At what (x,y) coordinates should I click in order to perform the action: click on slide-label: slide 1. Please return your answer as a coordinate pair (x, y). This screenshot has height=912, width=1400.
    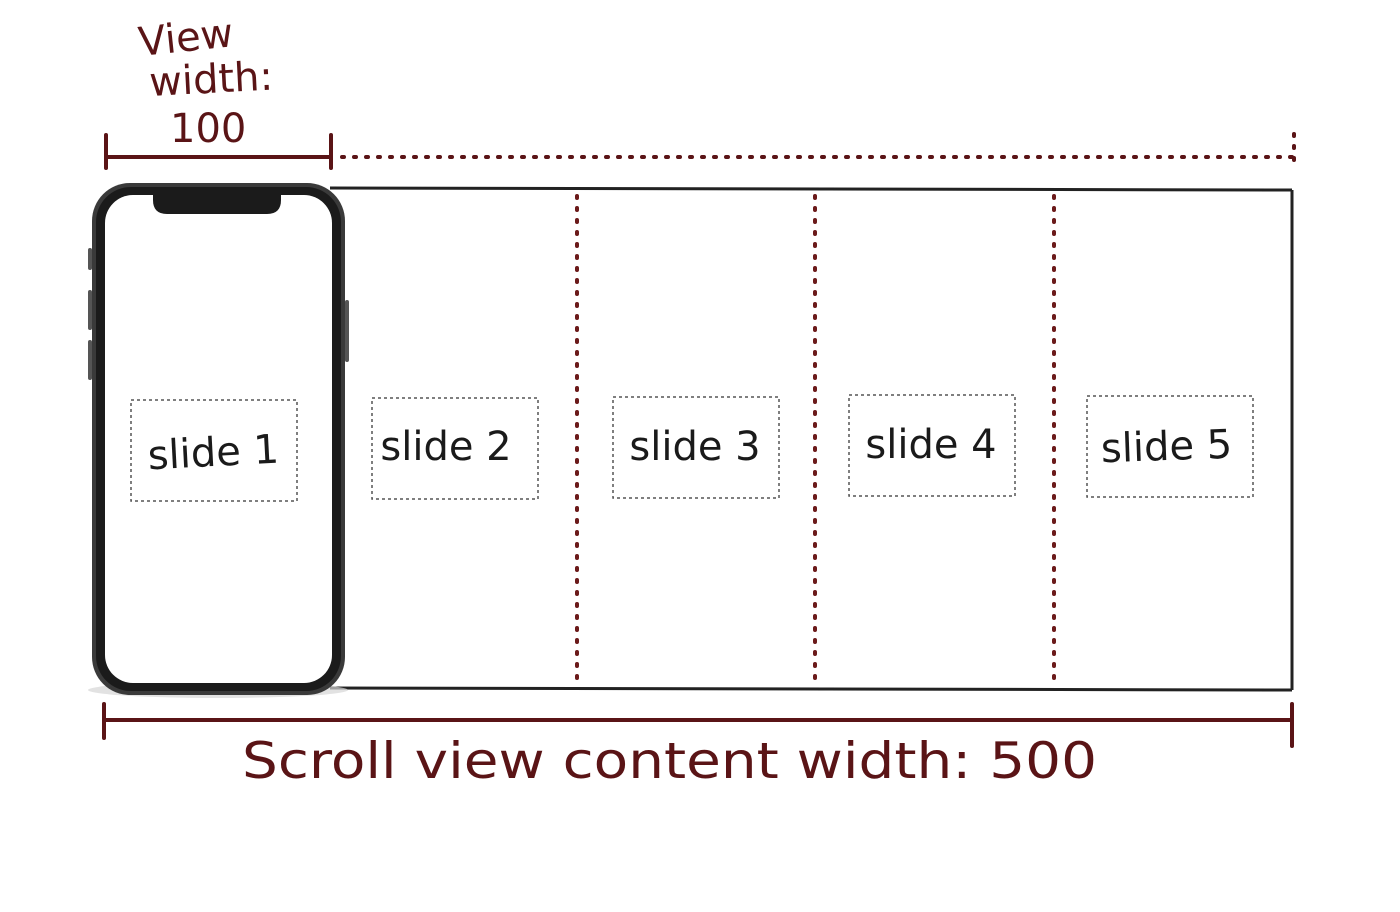
    Looking at the image, I should click on (213, 453).